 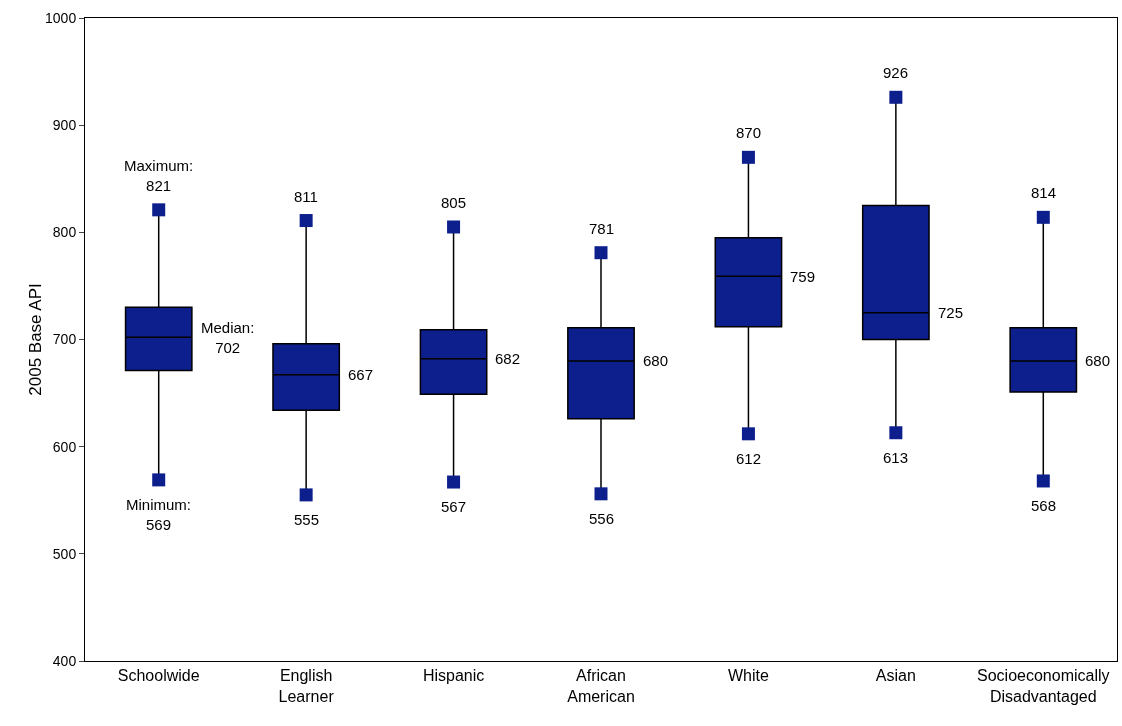 I want to click on y-tick-label: 800, so click(x=64, y=232).